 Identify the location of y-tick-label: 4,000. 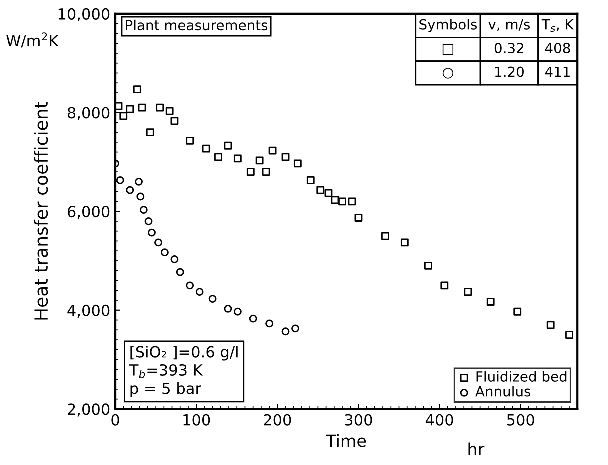
(89, 311).